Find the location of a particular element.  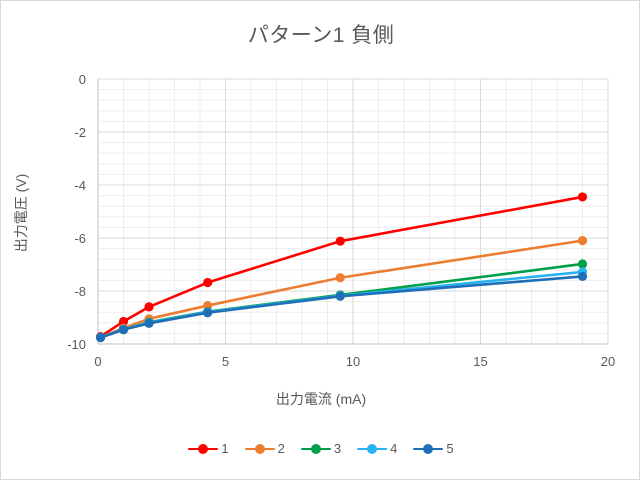

series-line is located at coordinates (341, 307).